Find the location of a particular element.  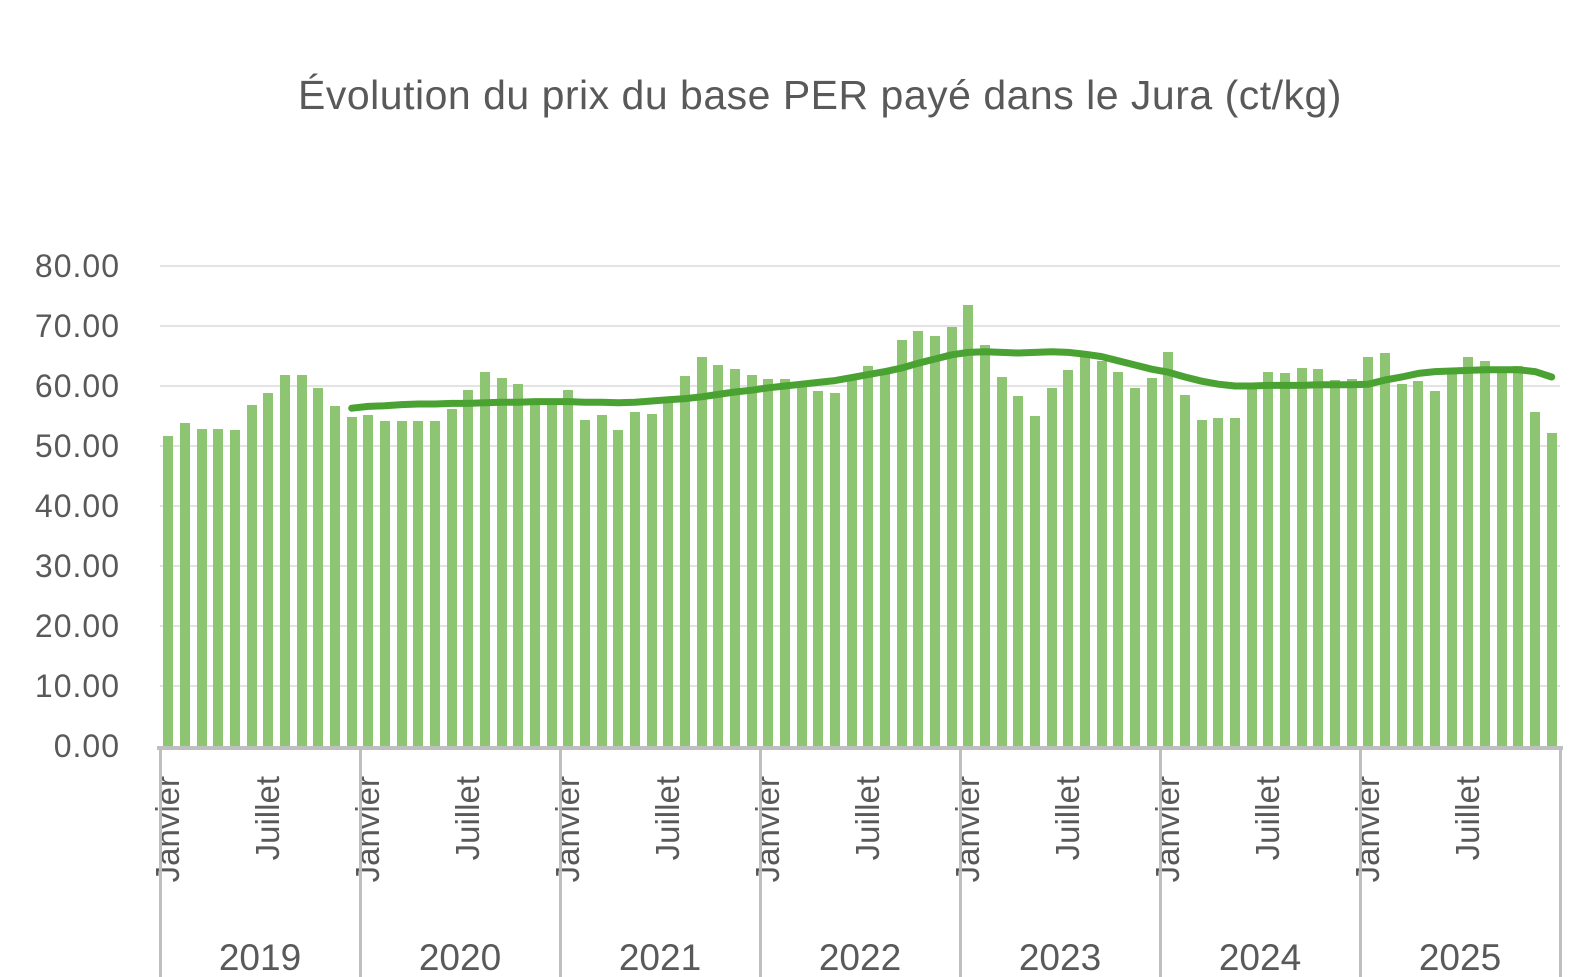

ytick-label-60: 60.00 is located at coordinates (77, 386).